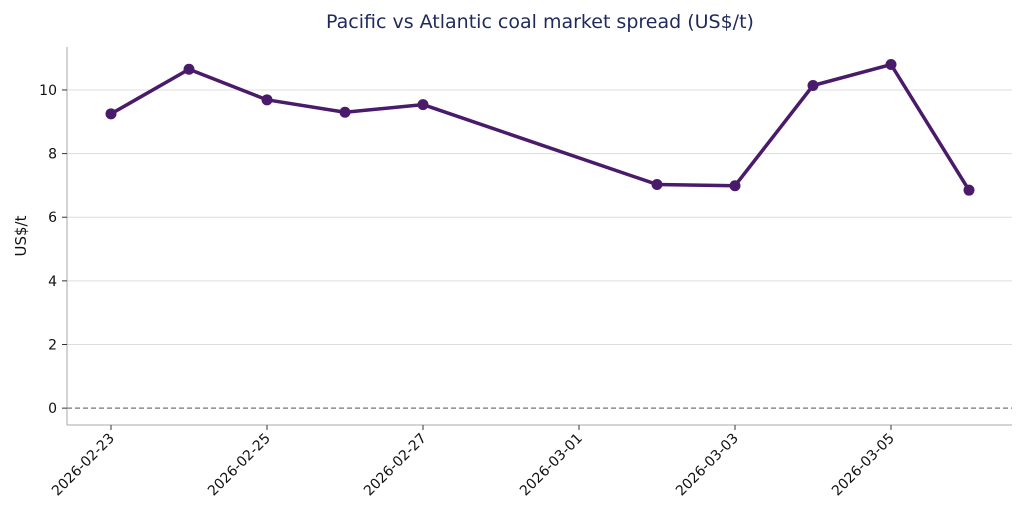  I want to click on x-tick-label: 2026-03-01, so click(551, 465).